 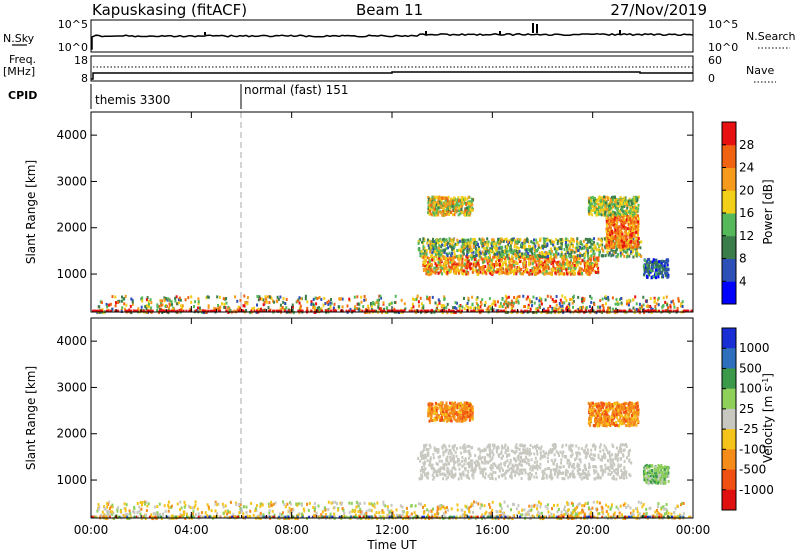 What do you see at coordinates (169, 10) in the screenshot?
I see `station-title: Kapuskasing (fitACF)` at bounding box center [169, 10].